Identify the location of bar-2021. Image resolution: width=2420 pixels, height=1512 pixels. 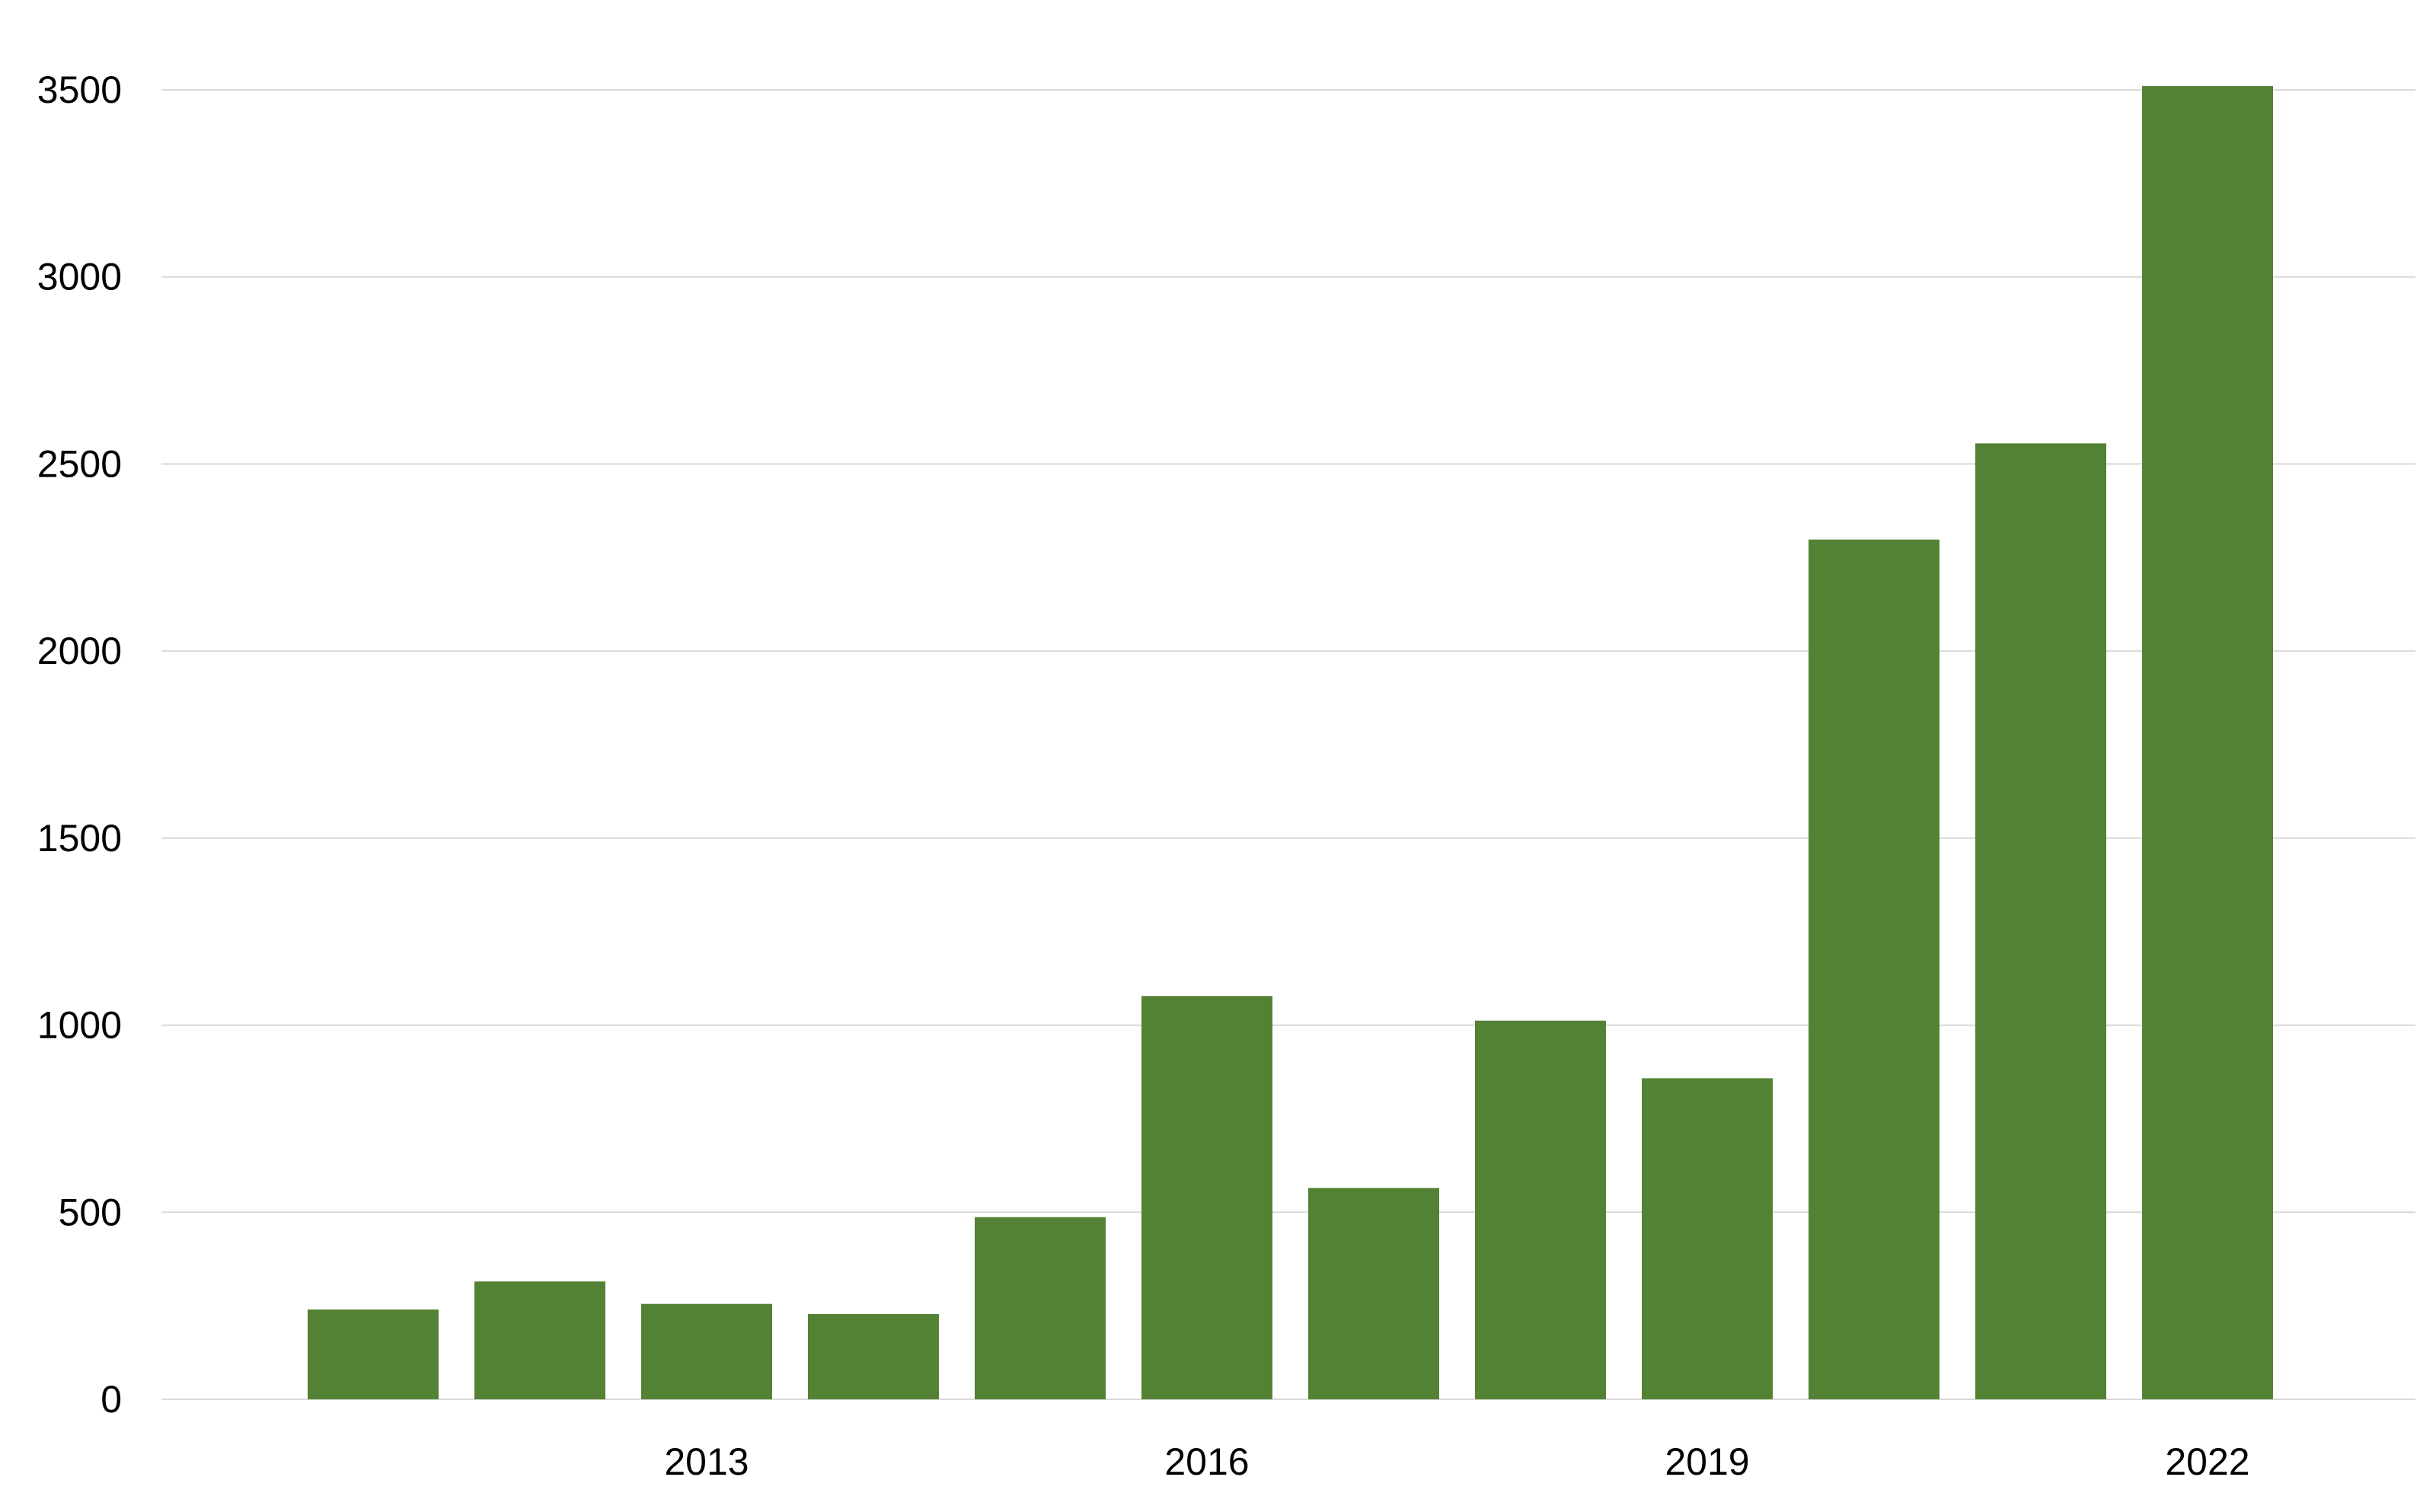
(2041, 921).